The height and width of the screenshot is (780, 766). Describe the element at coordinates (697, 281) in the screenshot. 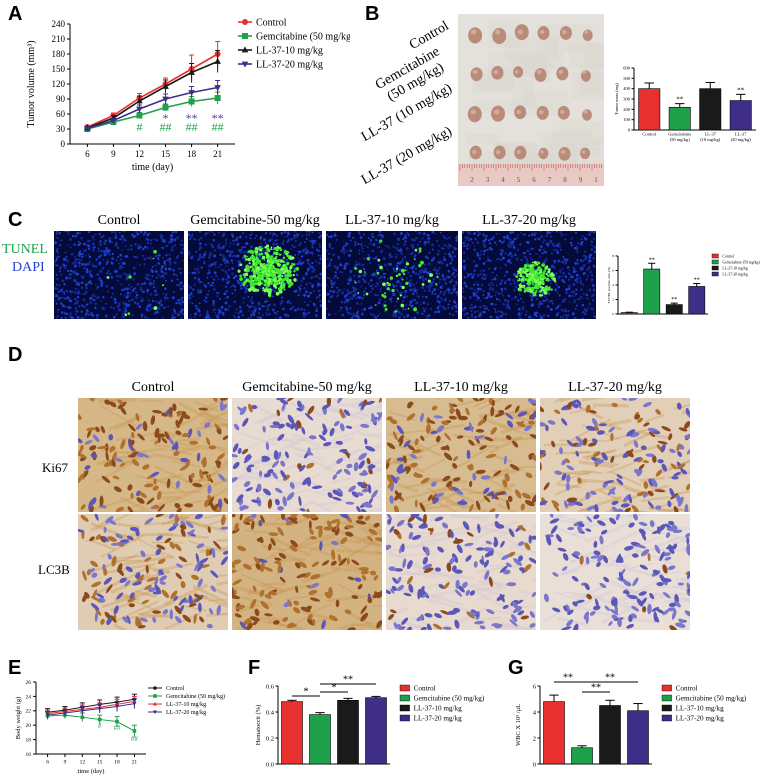

I see `significance-mark: **` at that location.